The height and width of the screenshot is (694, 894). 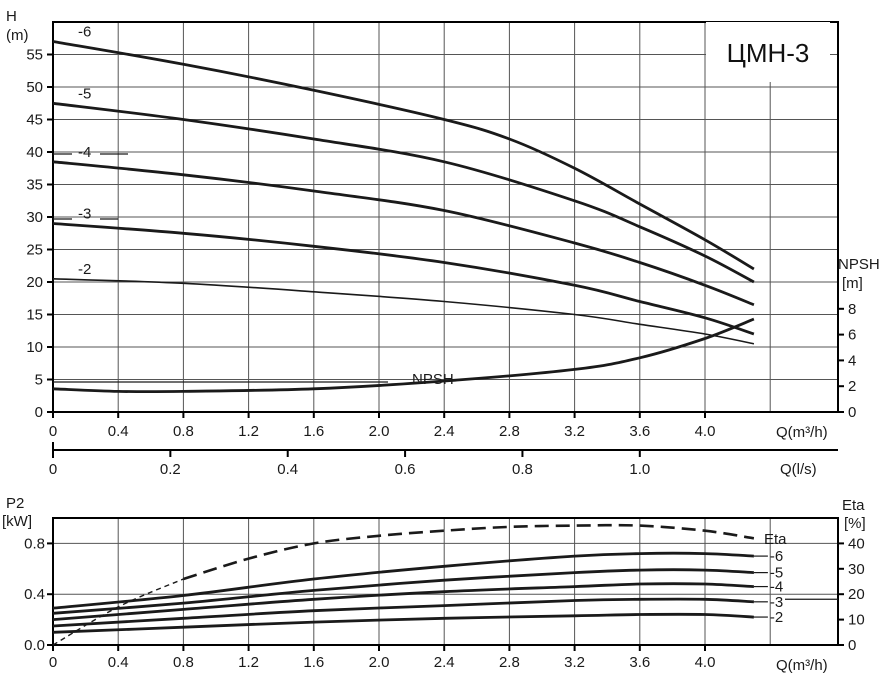 What do you see at coordinates (313, 662) in the screenshot?
I see `lower-x-tick-label: 1.6` at bounding box center [313, 662].